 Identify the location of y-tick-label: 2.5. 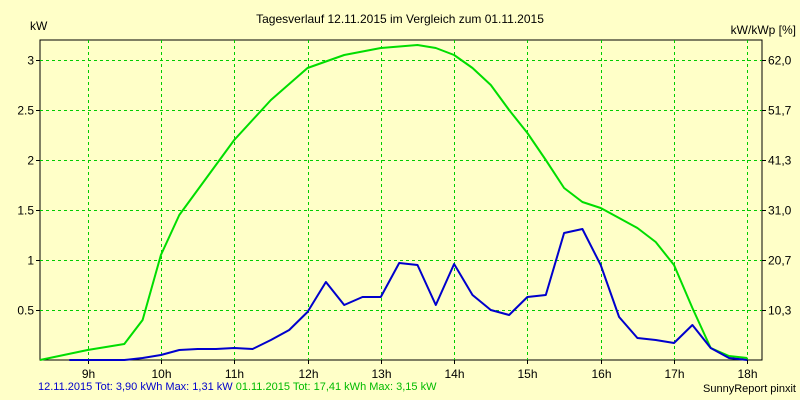
(25, 111).